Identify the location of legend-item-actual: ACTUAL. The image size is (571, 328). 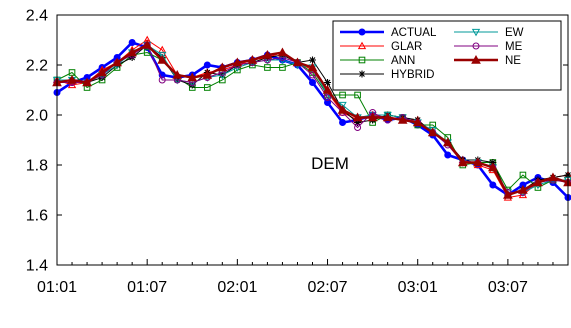
(388, 33).